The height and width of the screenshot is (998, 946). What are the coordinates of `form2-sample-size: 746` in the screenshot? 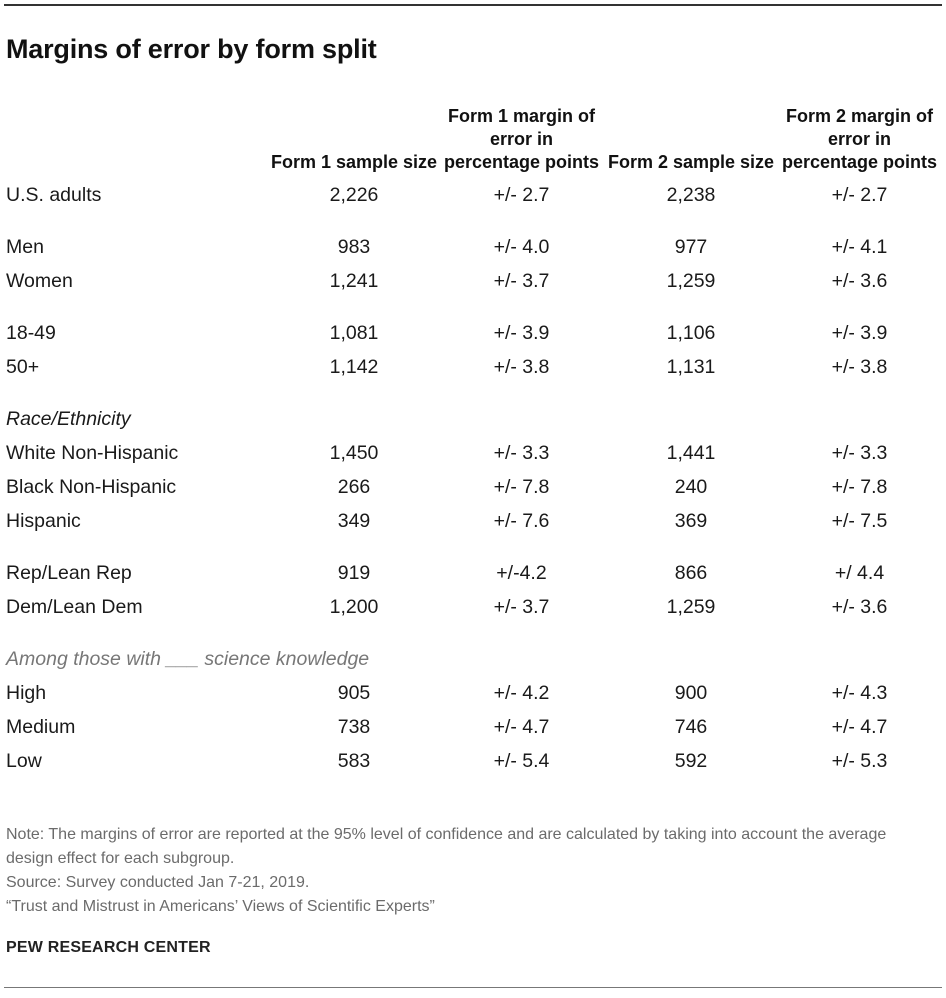 It's located at (691, 726).